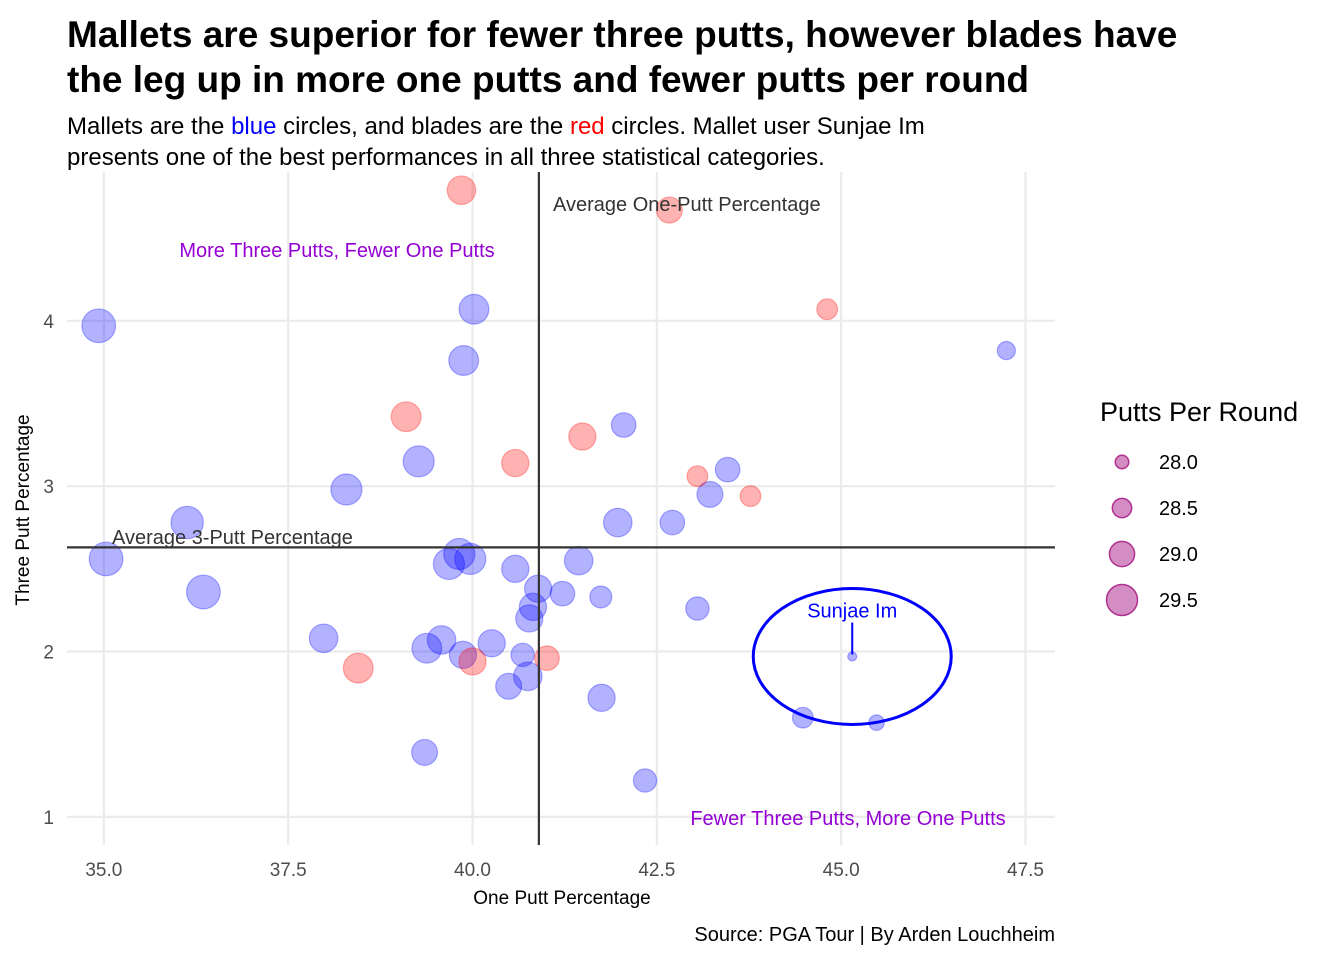 This screenshot has height=960, width=1344. What do you see at coordinates (852, 611) in the screenshot?
I see `highlight-label: Sunjae Im` at bounding box center [852, 611].